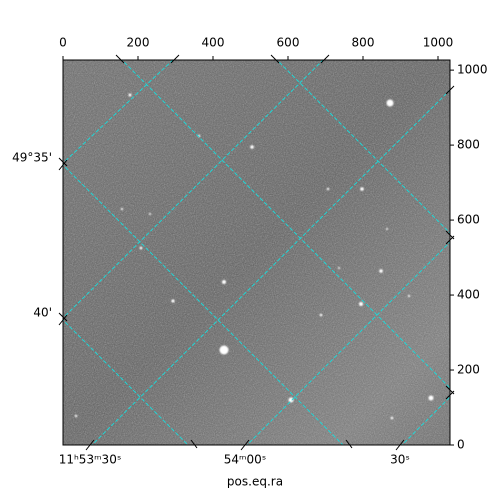 This screenshot has width=500, height=500. I want to click on dec-tick-label: 49°35', so click(32, 158).